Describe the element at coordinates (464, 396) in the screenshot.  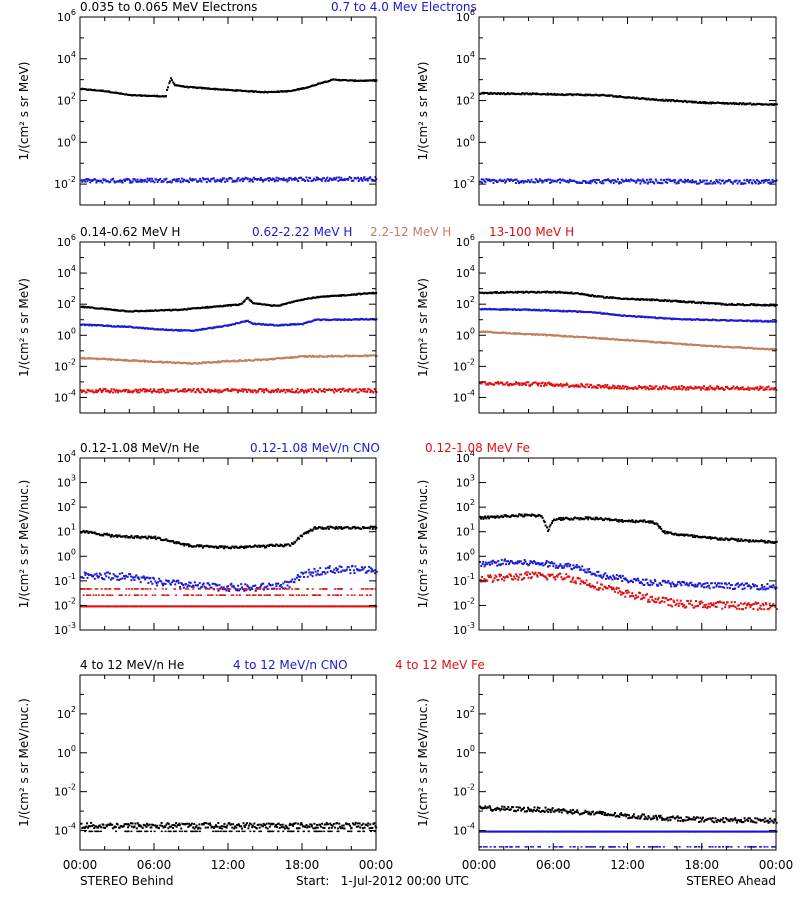
I see `y-tick-label: 10-4` at that location.